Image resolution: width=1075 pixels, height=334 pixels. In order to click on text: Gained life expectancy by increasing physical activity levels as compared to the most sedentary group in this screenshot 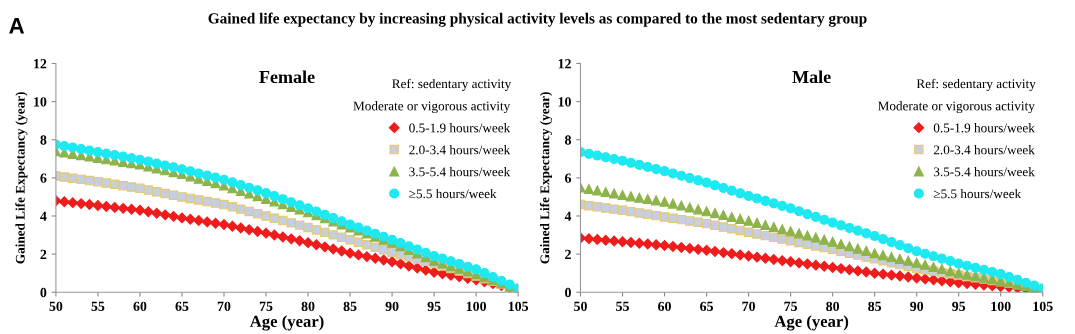, I will do `click(537, 19)`.